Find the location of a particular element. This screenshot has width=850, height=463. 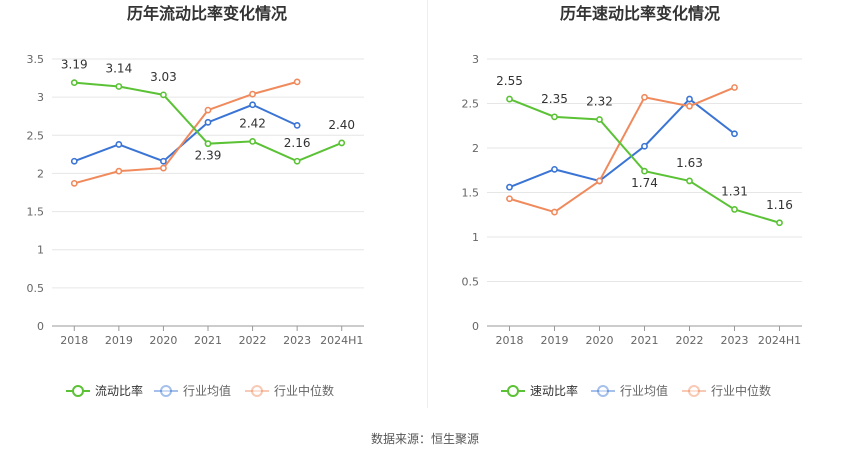

data-label: 2.39 is located at coordinates (208, 156).